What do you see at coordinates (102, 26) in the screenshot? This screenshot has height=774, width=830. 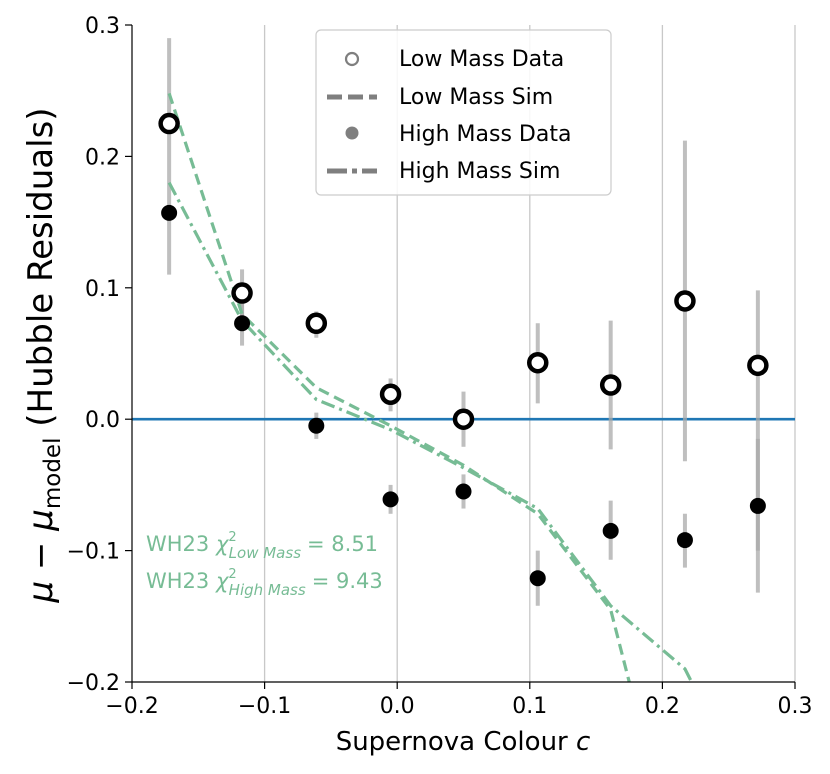 I see `y-tick-label-5: 0.3` at bounding box center [102, 26].